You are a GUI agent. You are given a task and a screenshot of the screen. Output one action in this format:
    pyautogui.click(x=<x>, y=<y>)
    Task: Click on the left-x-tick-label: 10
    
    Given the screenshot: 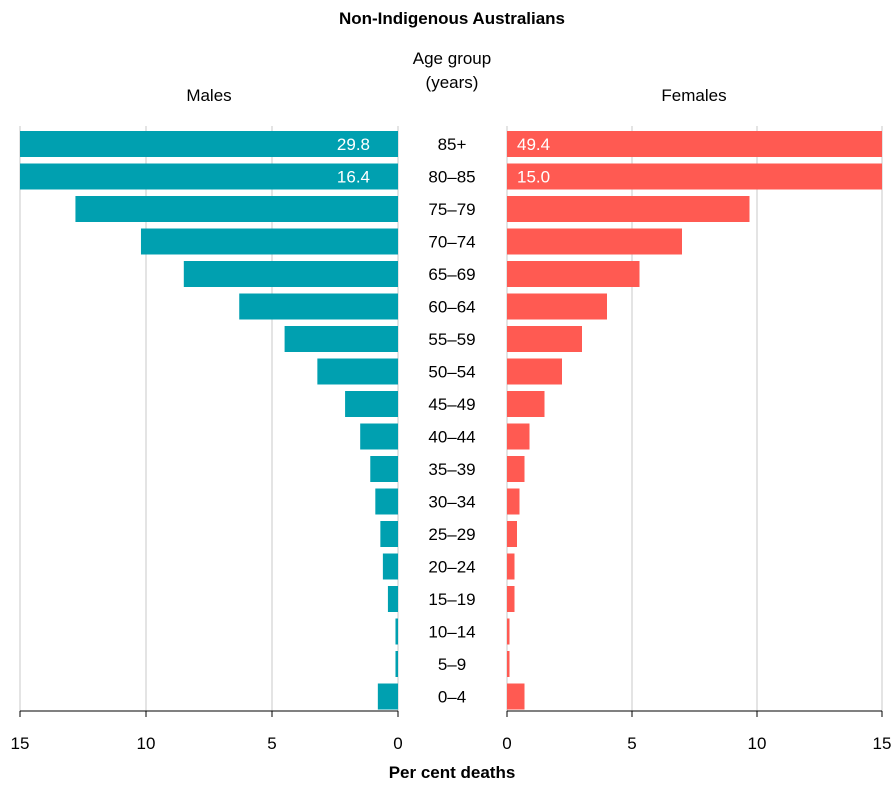 What is the action you would take?
    pyautogui.click(x=146, y=743)
    